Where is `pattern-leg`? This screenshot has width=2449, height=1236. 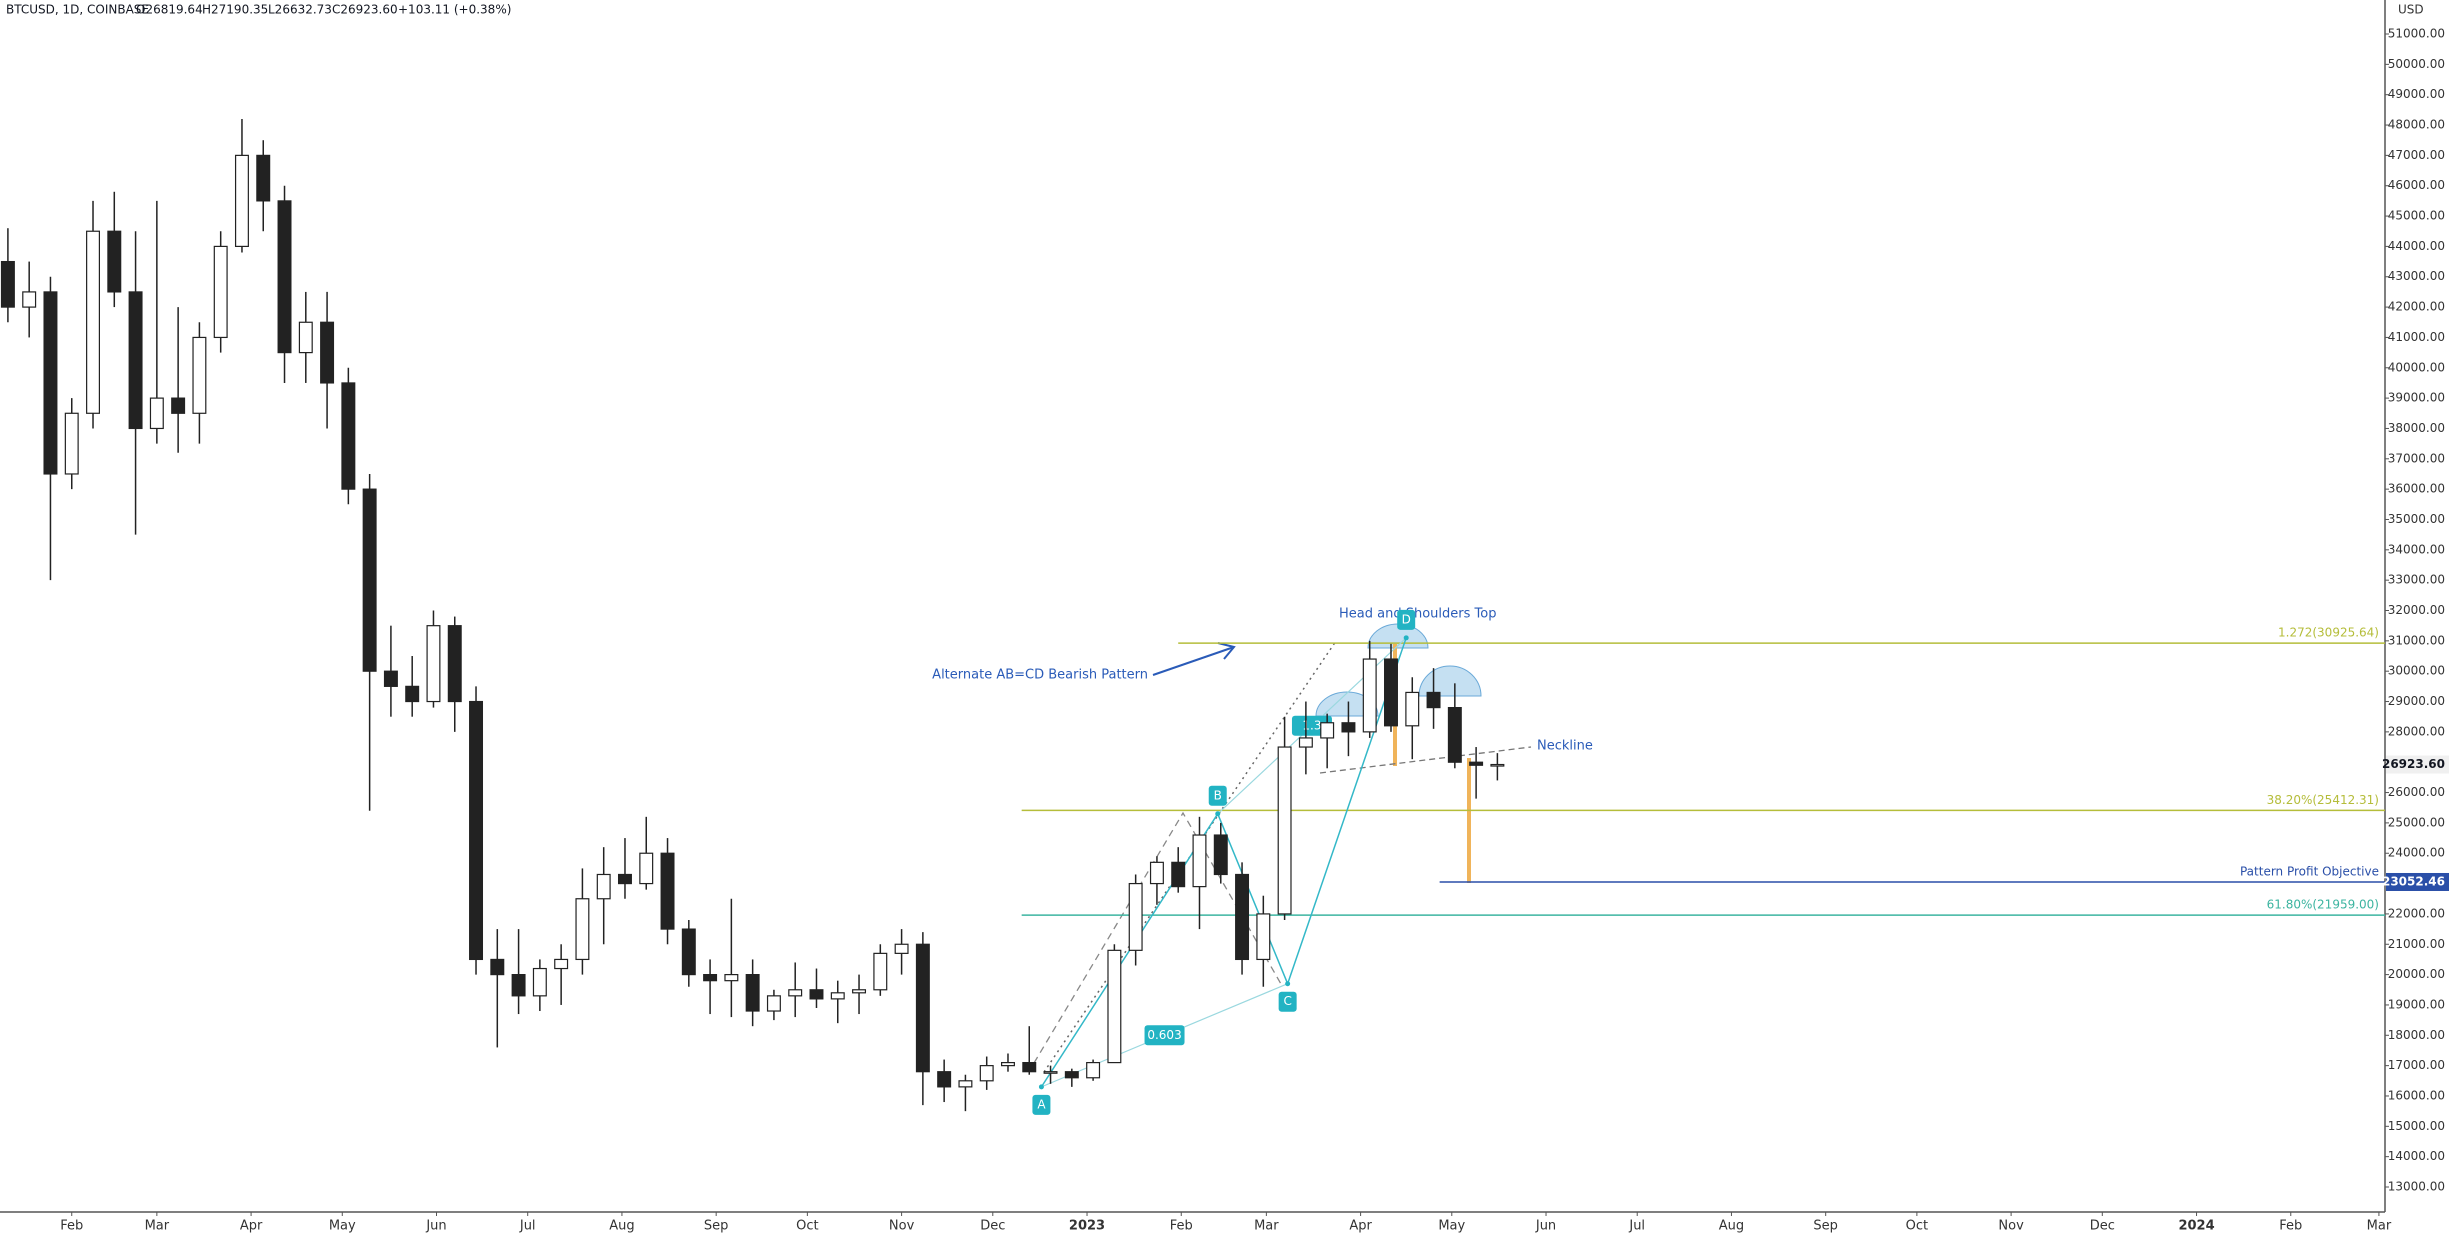 pattern-leg is located at coordinates (1253, 898).